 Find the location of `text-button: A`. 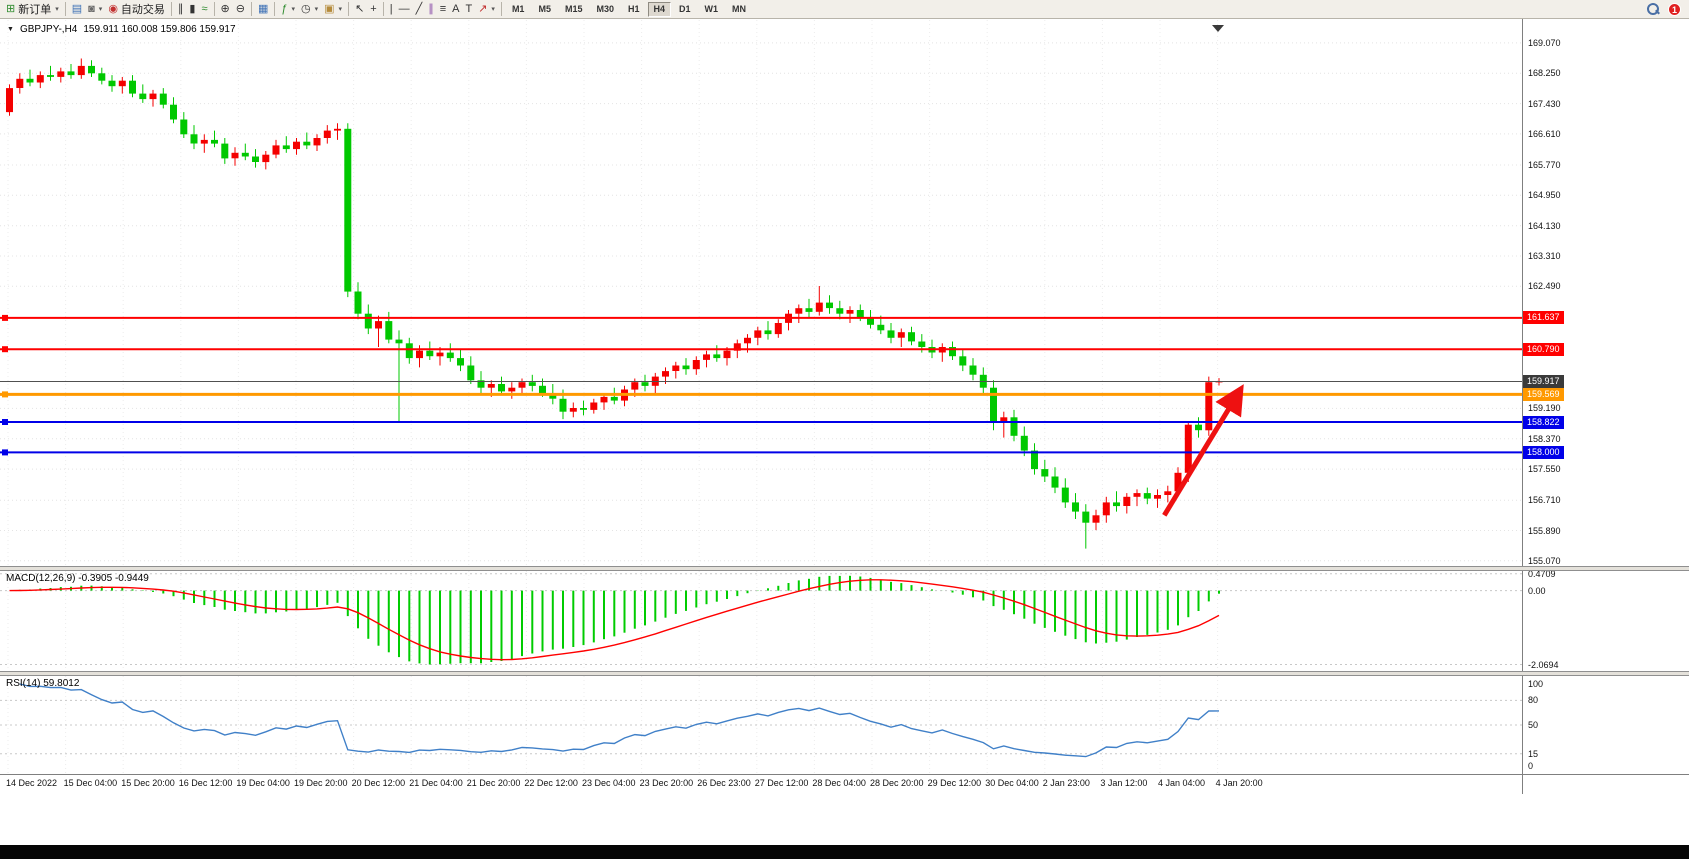

text-button: A is located at coordinates (455, 9).